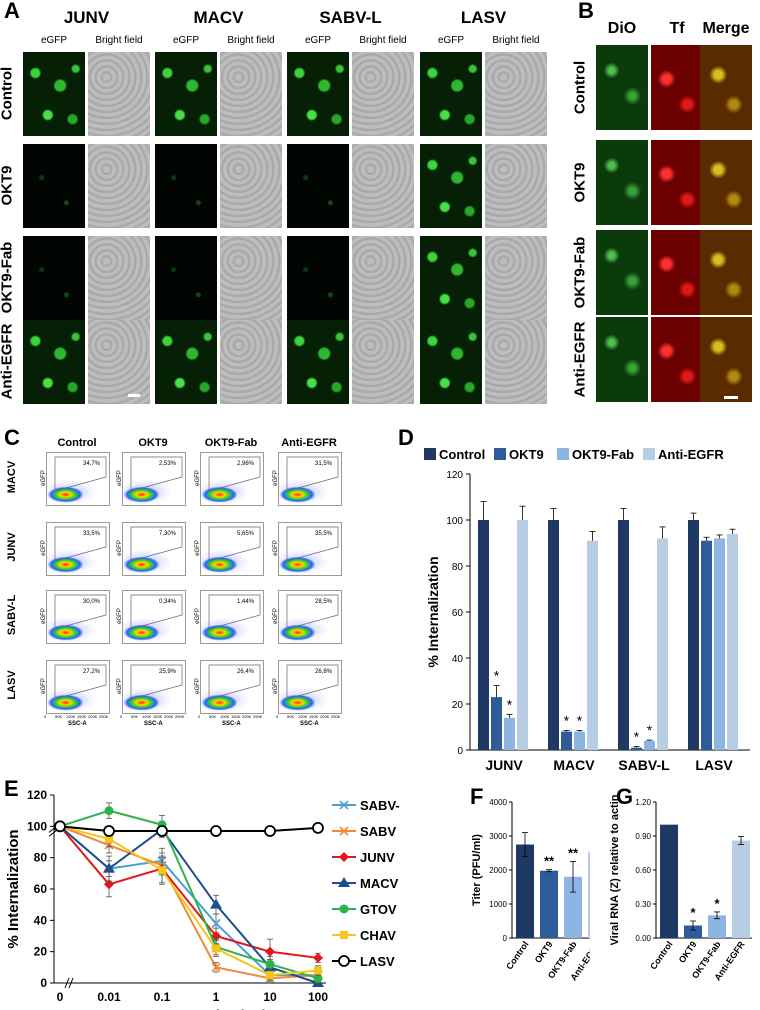 This screenshot has width=760, height=1010. What do you see at coordinates (603, 454) in the screenshot?
I see `legend-label: OKT9-Fab` at bounding box center [603, 454].